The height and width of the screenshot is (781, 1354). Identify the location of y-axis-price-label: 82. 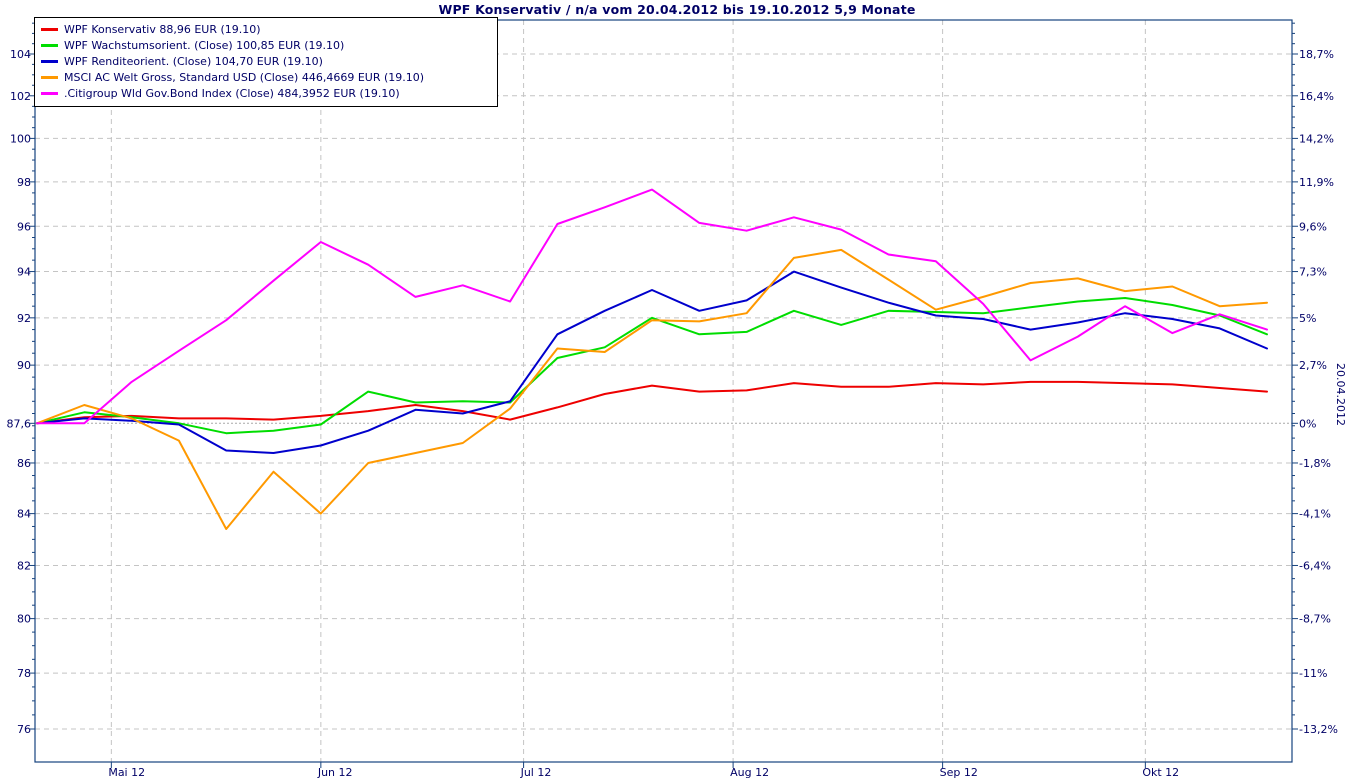
(24, 565).